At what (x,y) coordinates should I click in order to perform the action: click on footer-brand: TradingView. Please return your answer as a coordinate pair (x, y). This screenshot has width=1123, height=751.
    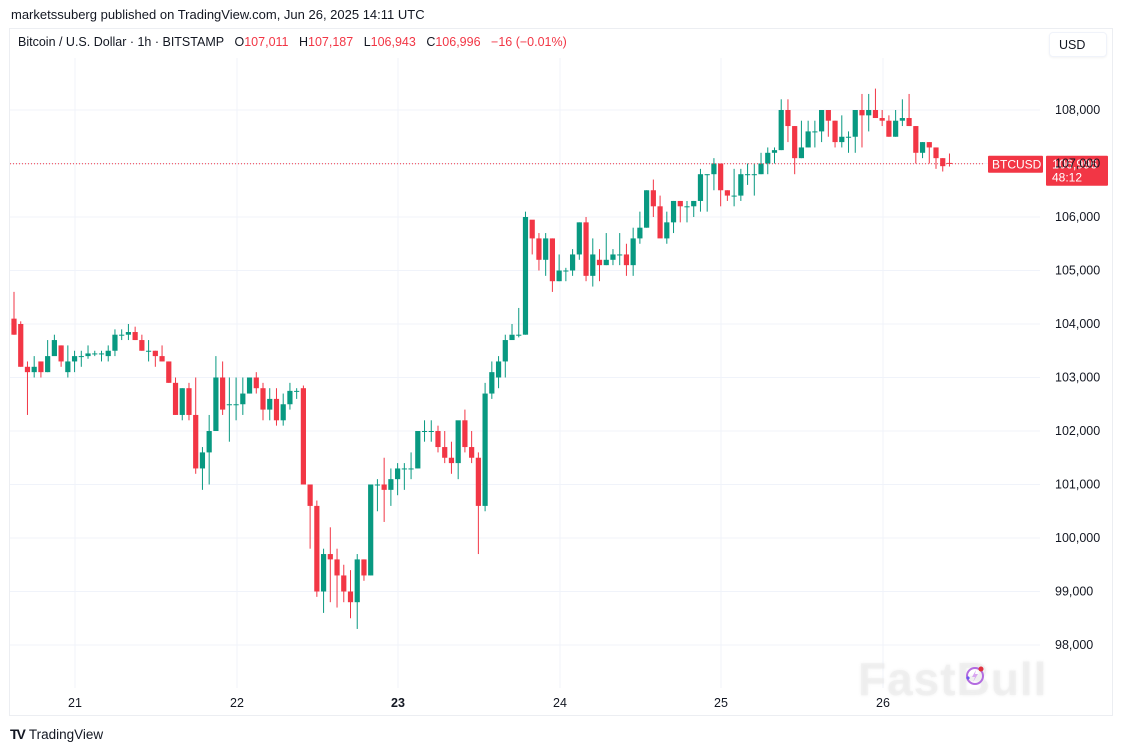
    Looking at the image, I should click on (66, 734).